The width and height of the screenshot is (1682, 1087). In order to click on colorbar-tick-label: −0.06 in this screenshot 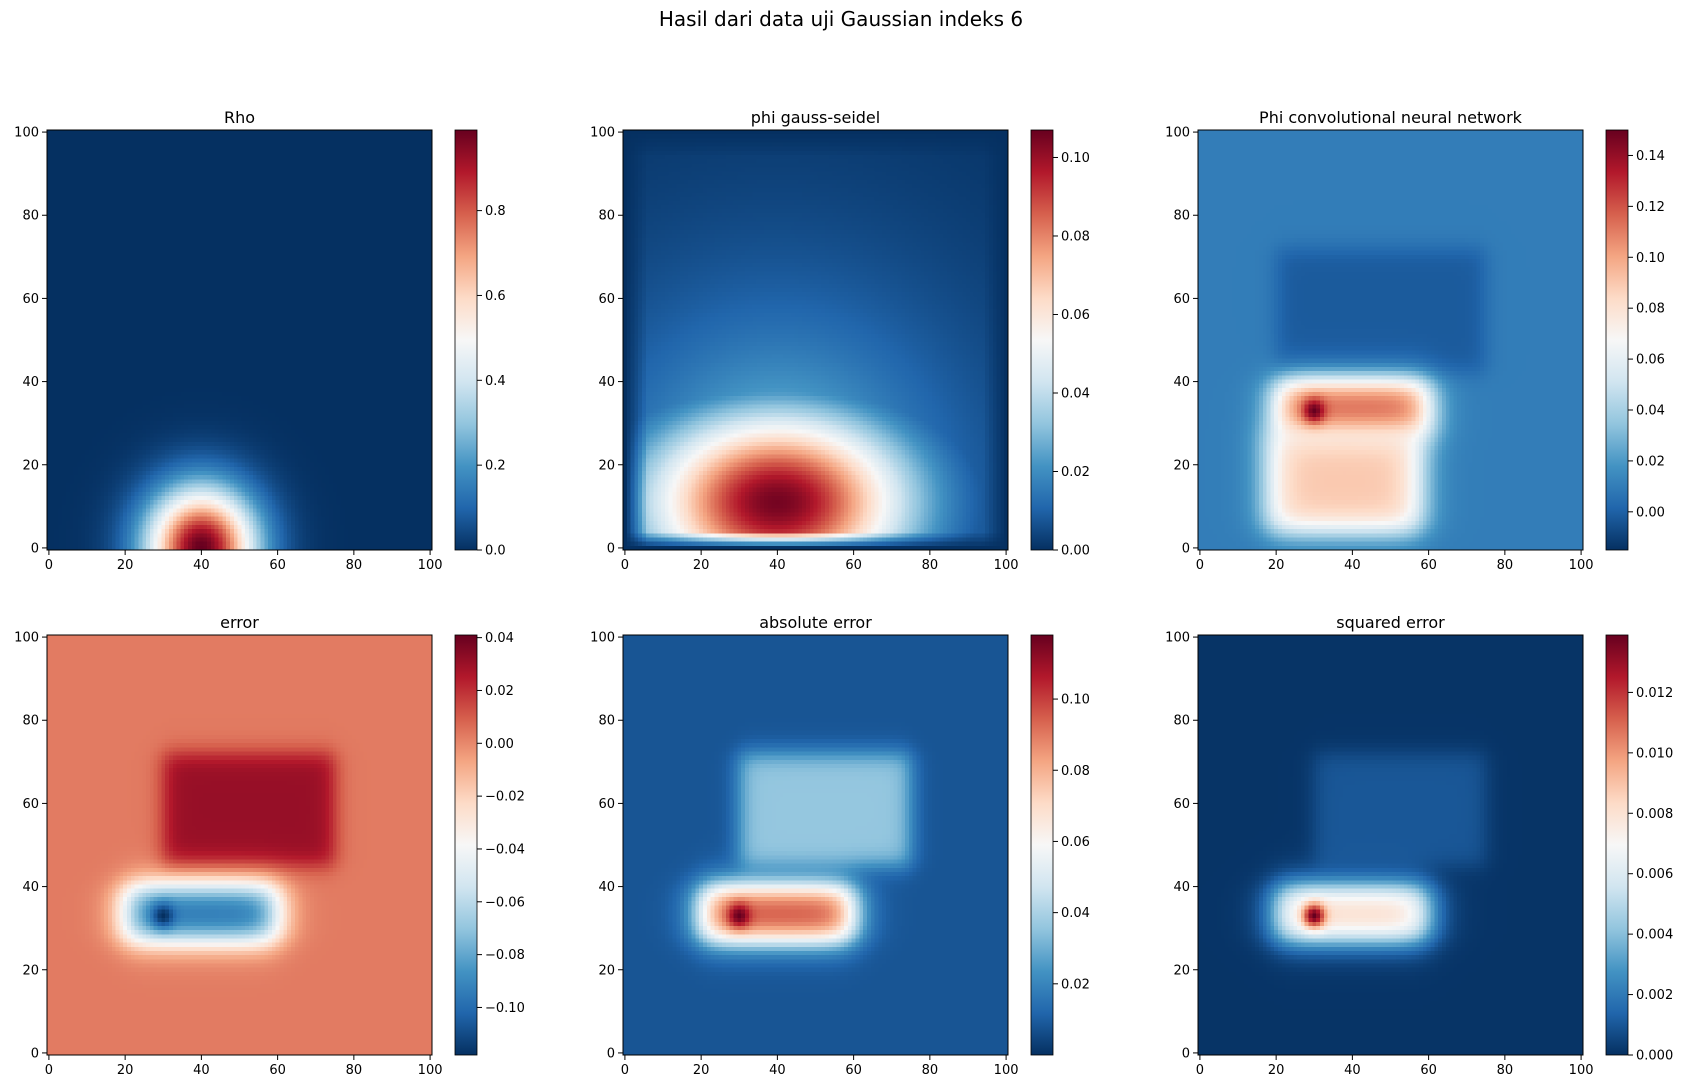, I will do `click(505, 902)`.